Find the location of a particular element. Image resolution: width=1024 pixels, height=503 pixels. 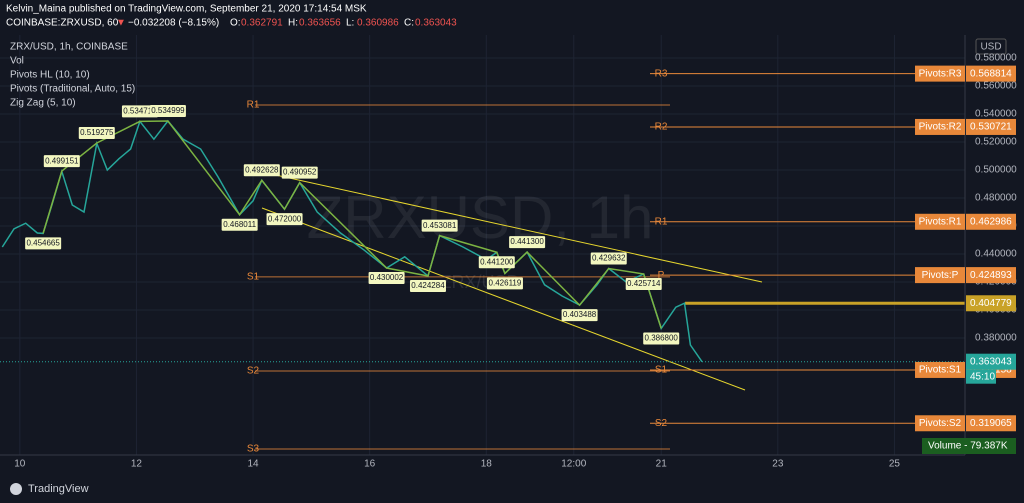

countdown-box is located at coordinates (981, 376).